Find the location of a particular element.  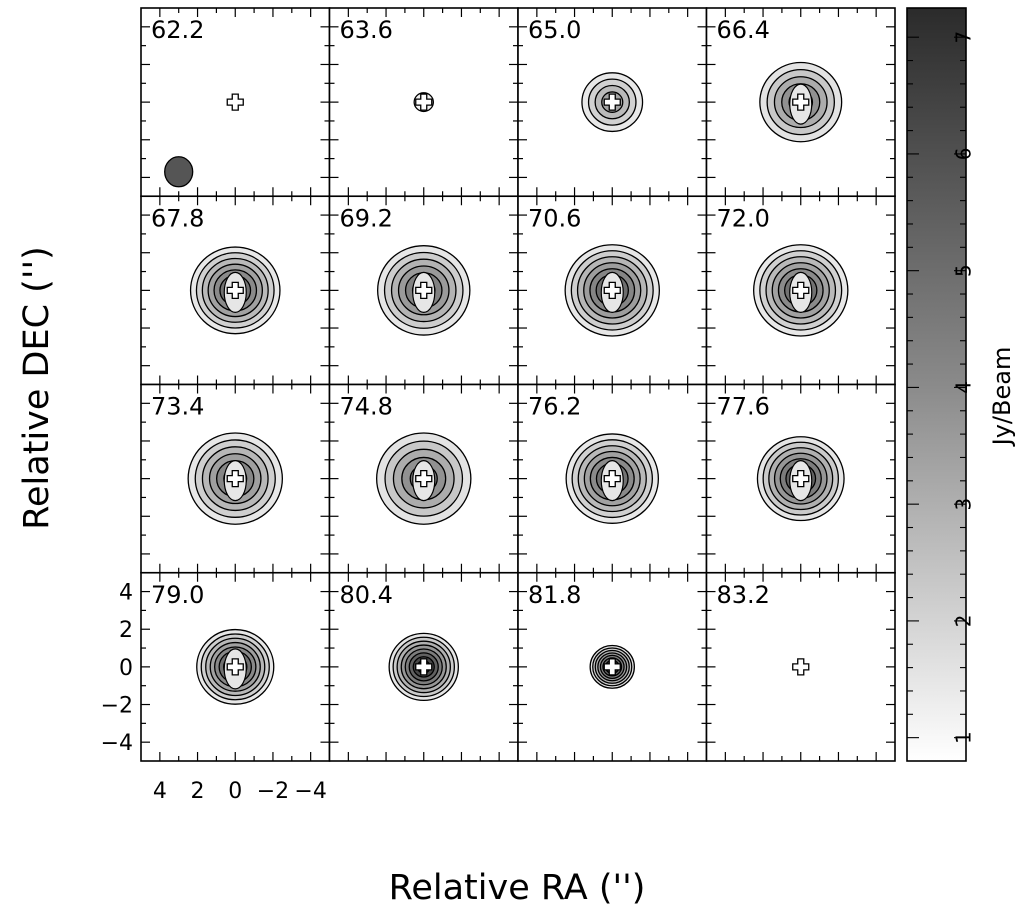

x-tick-label: 4 is located at coordinates (160, 791).